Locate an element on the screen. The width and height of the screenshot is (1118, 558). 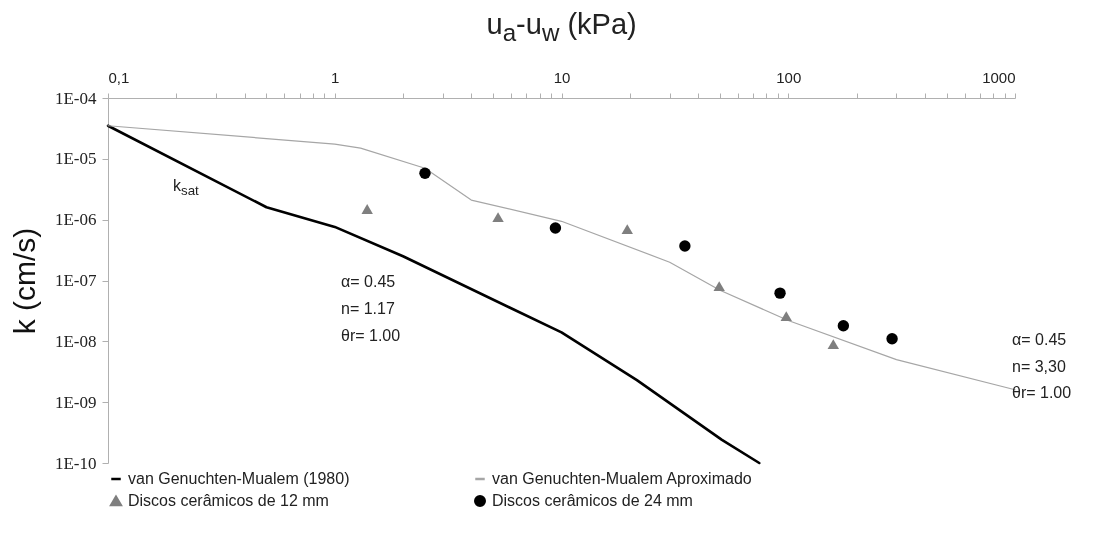
y-axis-title: k (cm/s) is located at coordinates (24, 281).